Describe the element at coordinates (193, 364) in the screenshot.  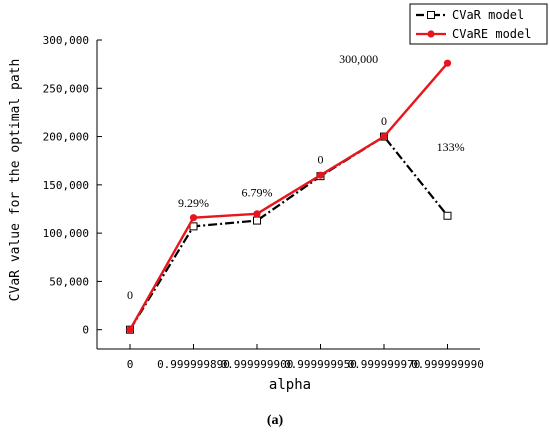
I see `x-tick-label: 0.999999890` at that location.